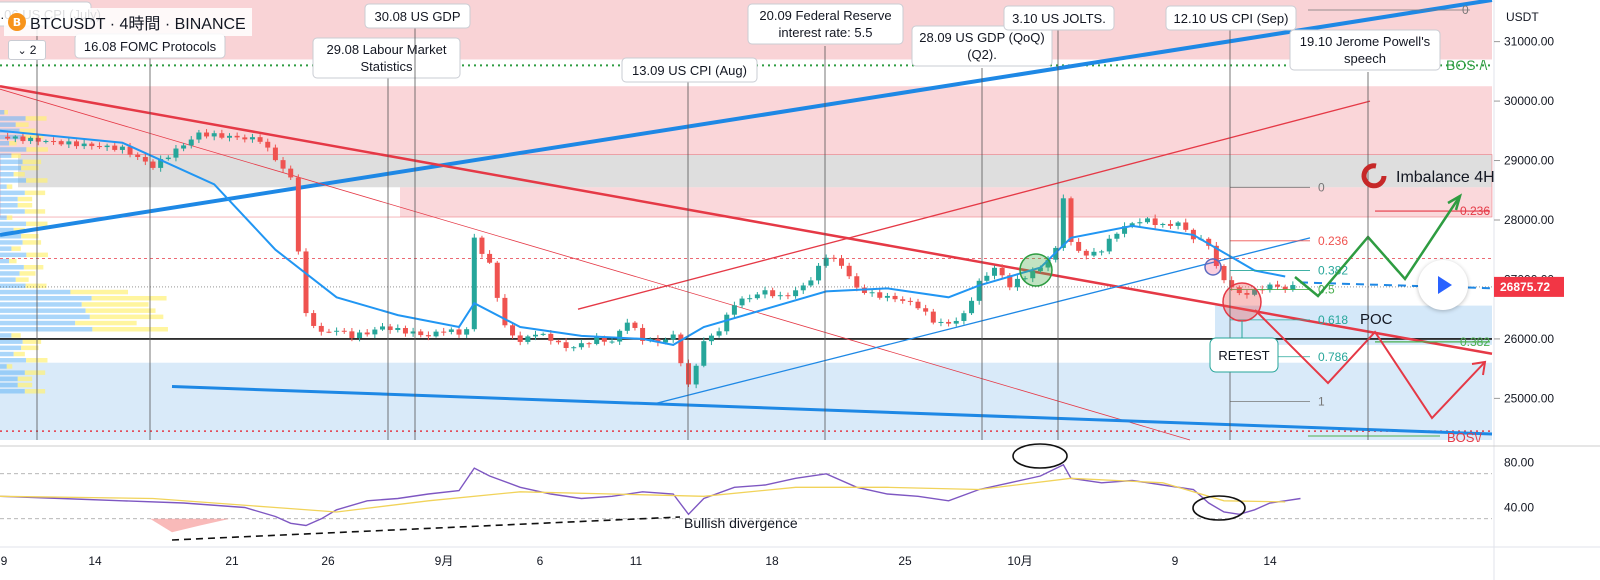 Image resolution: width=1600 pixels, height=580 pixels. Describe the element at coordinates (1270, 561) in the screenshot. I see `time-tick-label: 14` at that location.